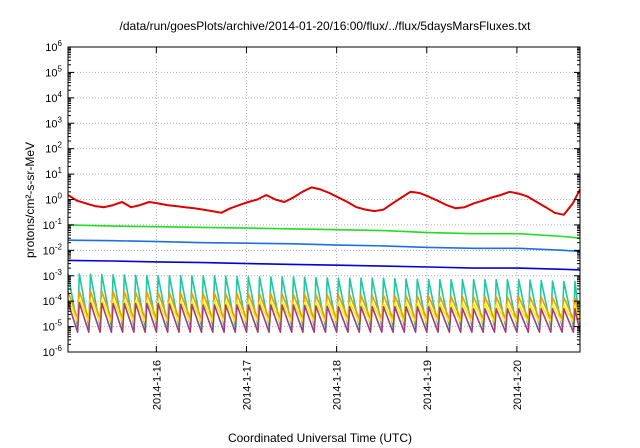 This screenshot has width=640, height=448. What do you see at coordinates (30, 200) in the screenshot?
I see `y-axis-label: protons/cm²-s-sr-MeV` at bounding box center [30, 200].